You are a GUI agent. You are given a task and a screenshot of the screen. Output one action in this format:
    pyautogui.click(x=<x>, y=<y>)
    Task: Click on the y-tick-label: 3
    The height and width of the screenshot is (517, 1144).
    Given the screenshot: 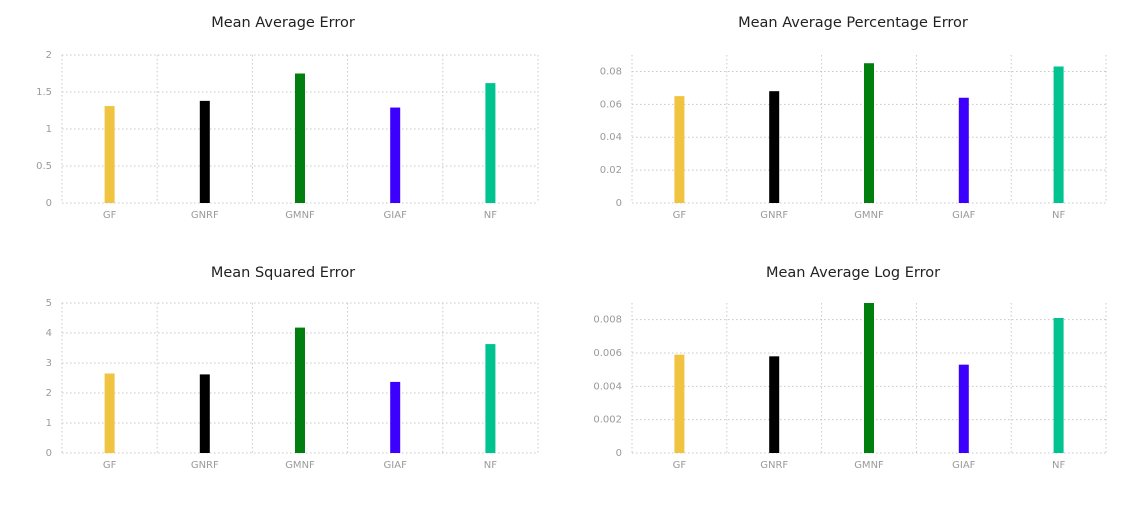 What is the action you would take?
    pyautogui.click(x=49, y=363)
    